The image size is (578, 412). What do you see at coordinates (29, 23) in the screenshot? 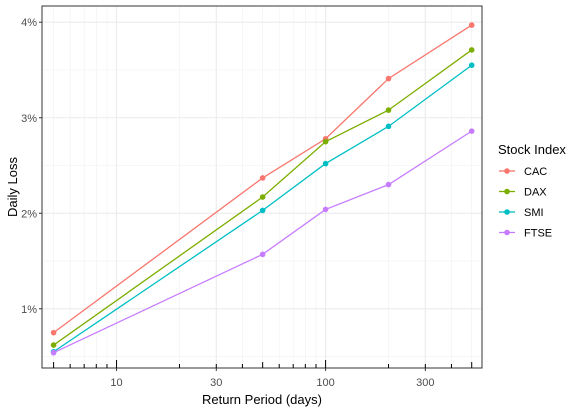
I see `y-tick-label: 4%` at bounding box center [29, 23].